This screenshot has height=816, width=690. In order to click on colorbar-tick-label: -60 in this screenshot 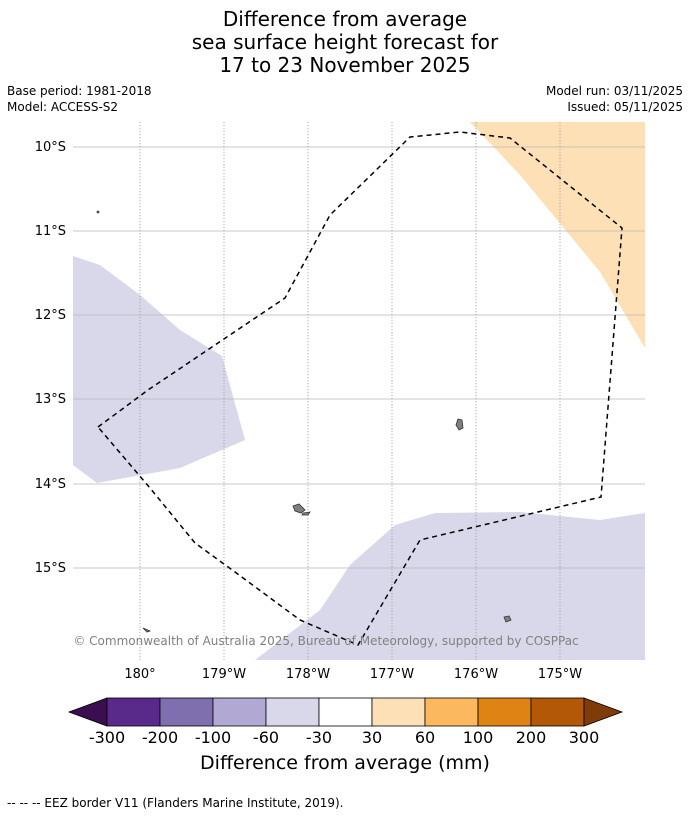, I will do `click(266, 737)`.